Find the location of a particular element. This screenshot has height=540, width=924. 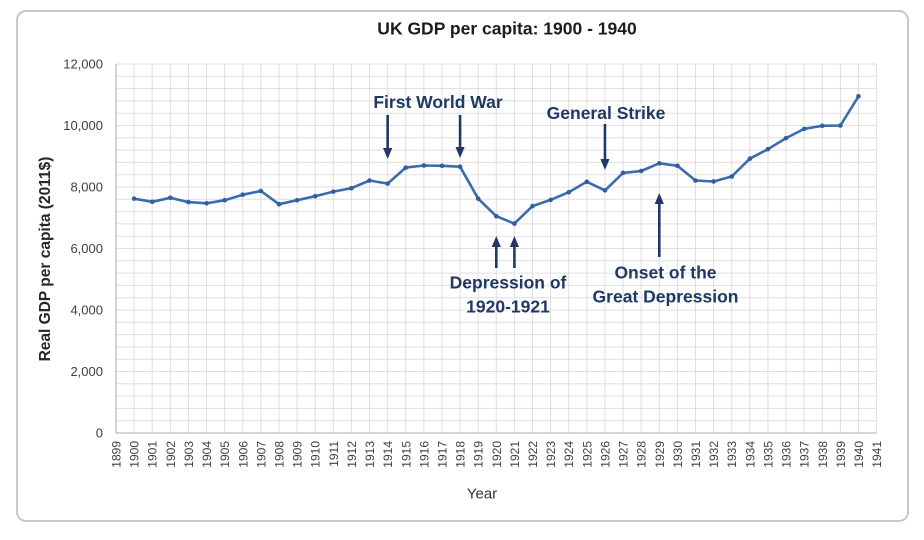

x-tick-label: 1921 is located at coordinates (515, 454).